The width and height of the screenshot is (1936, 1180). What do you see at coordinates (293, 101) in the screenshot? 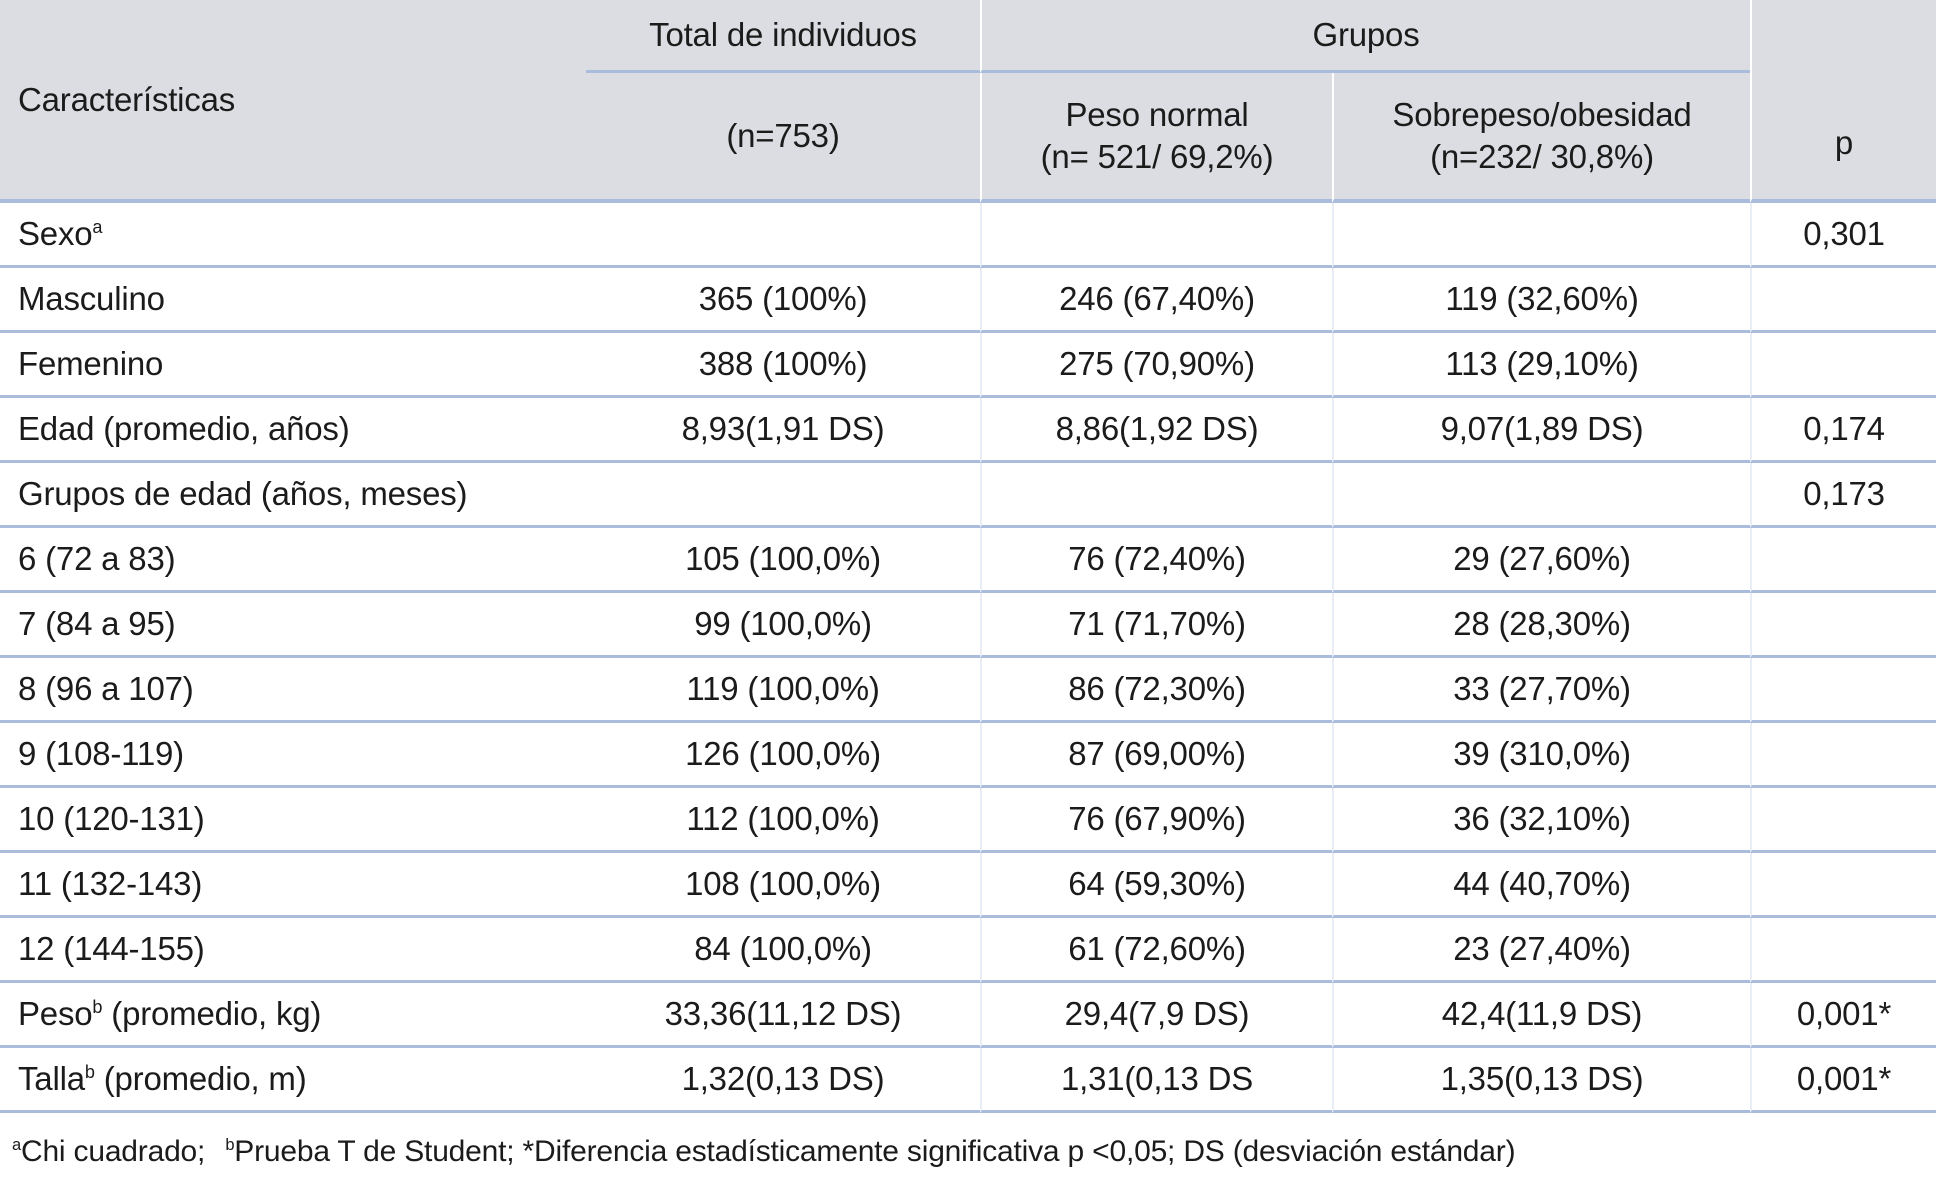
I see `header-caracteristicas: Características` at bounding box center [293, 101].